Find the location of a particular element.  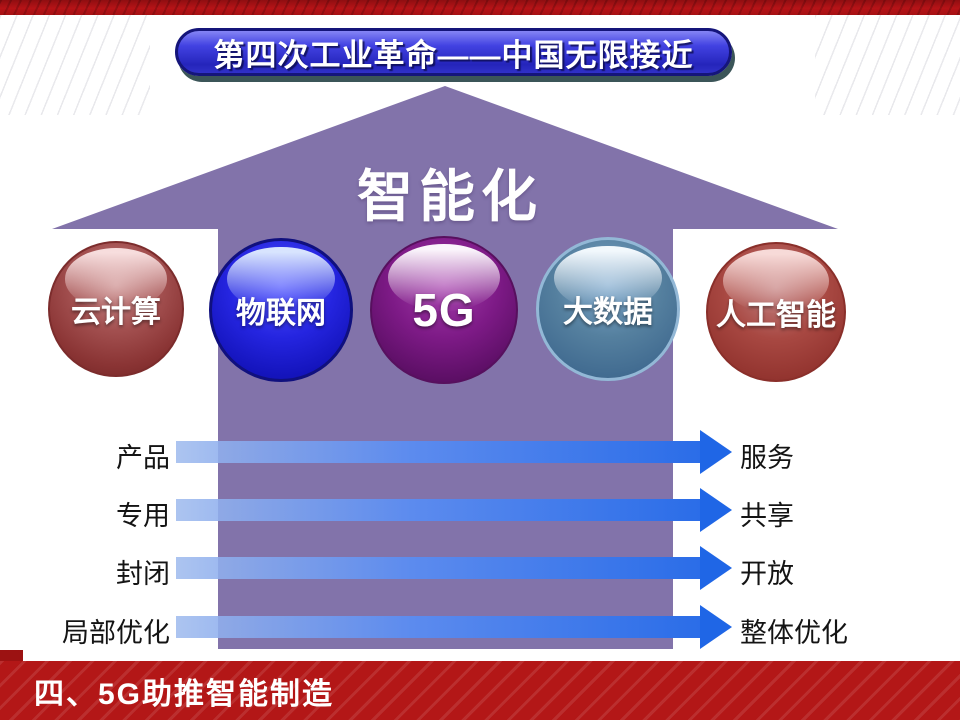

transition-to-label: 服务 is located at coordinates (767, 458).